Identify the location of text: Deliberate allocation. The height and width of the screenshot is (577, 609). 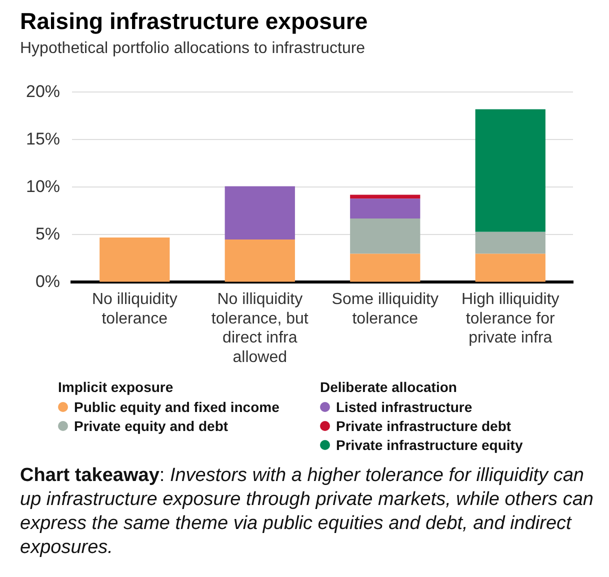
(389, 387).